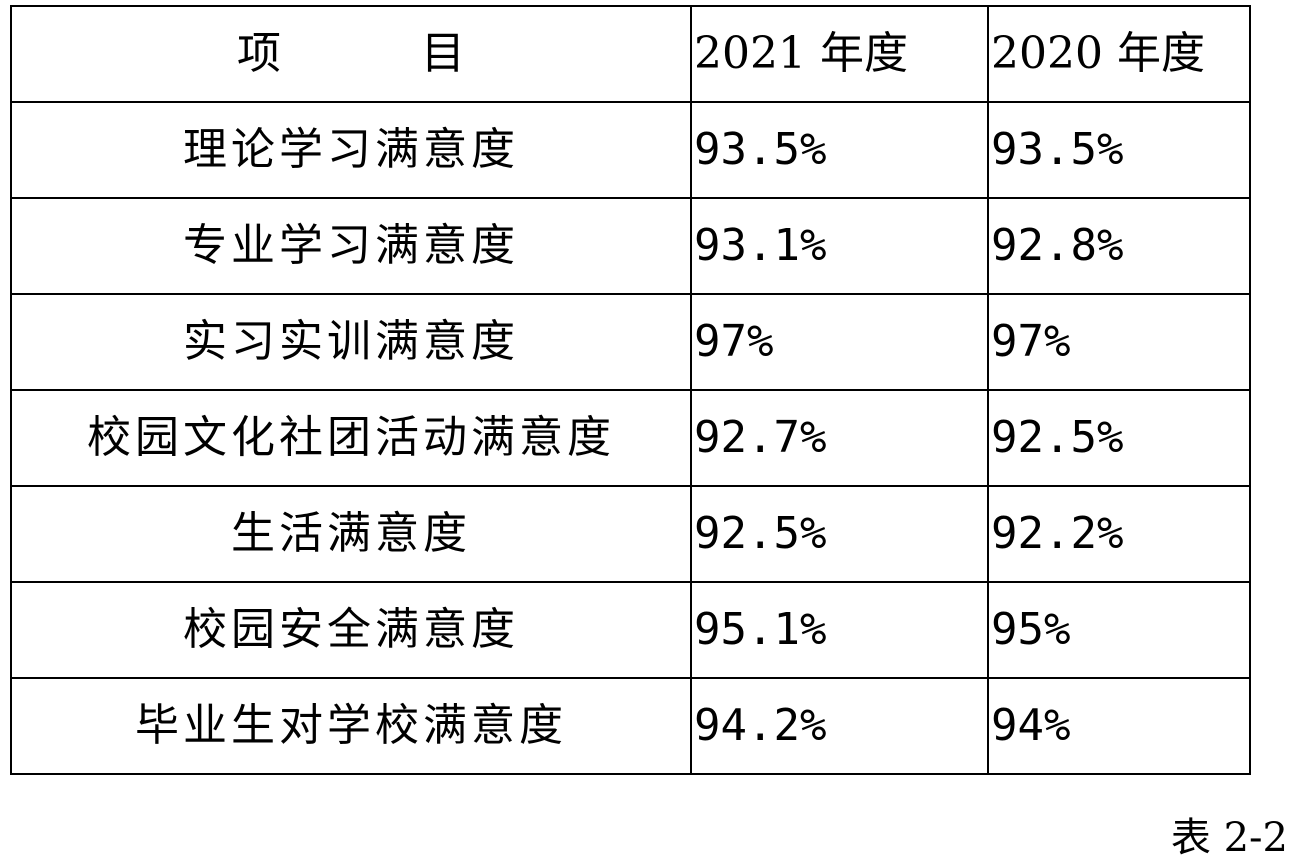  Describe the element at coordinates (1119, 150) in the screenshot. I see `row-value-2020: 93.5%` at that location.